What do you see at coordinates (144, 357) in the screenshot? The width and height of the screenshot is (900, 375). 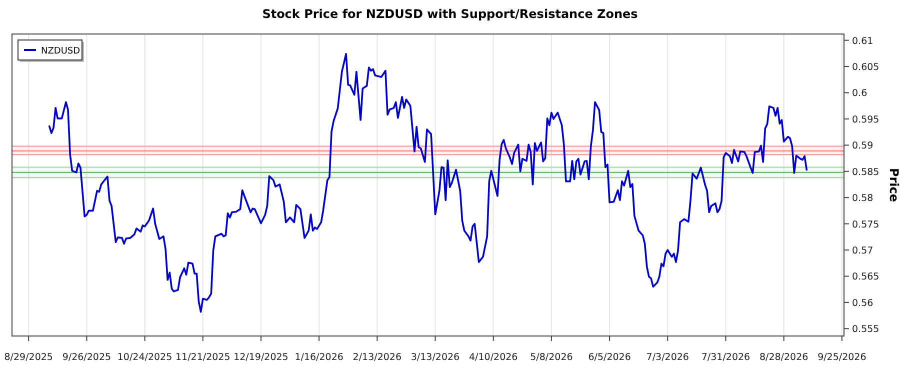 I see `x-tick-label: 10/24/2025` at bounding box center [144, 357].